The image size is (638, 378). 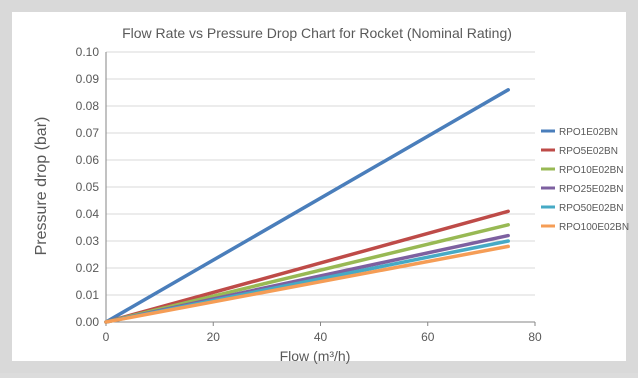 What do you see at coordinates (88, 214) in the screenshot?
I see `y-tick-label: 0.04` at bounding box center [88, 214].